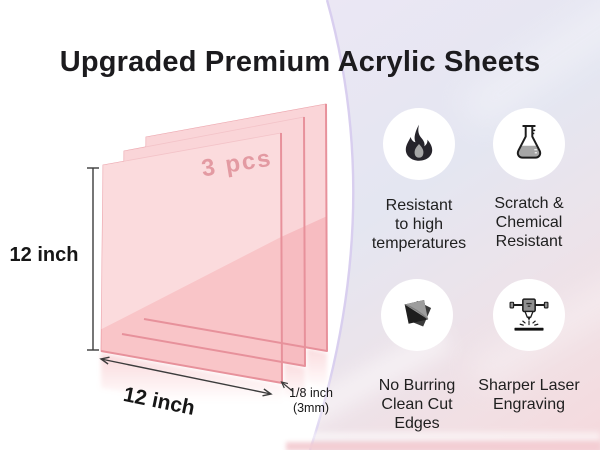 The height and width of the screenshot is (450, 600). What do you see at coordinates (287, 386) in the screenshot?
I see `thickness-arrow` at bounding box center [287, 386].